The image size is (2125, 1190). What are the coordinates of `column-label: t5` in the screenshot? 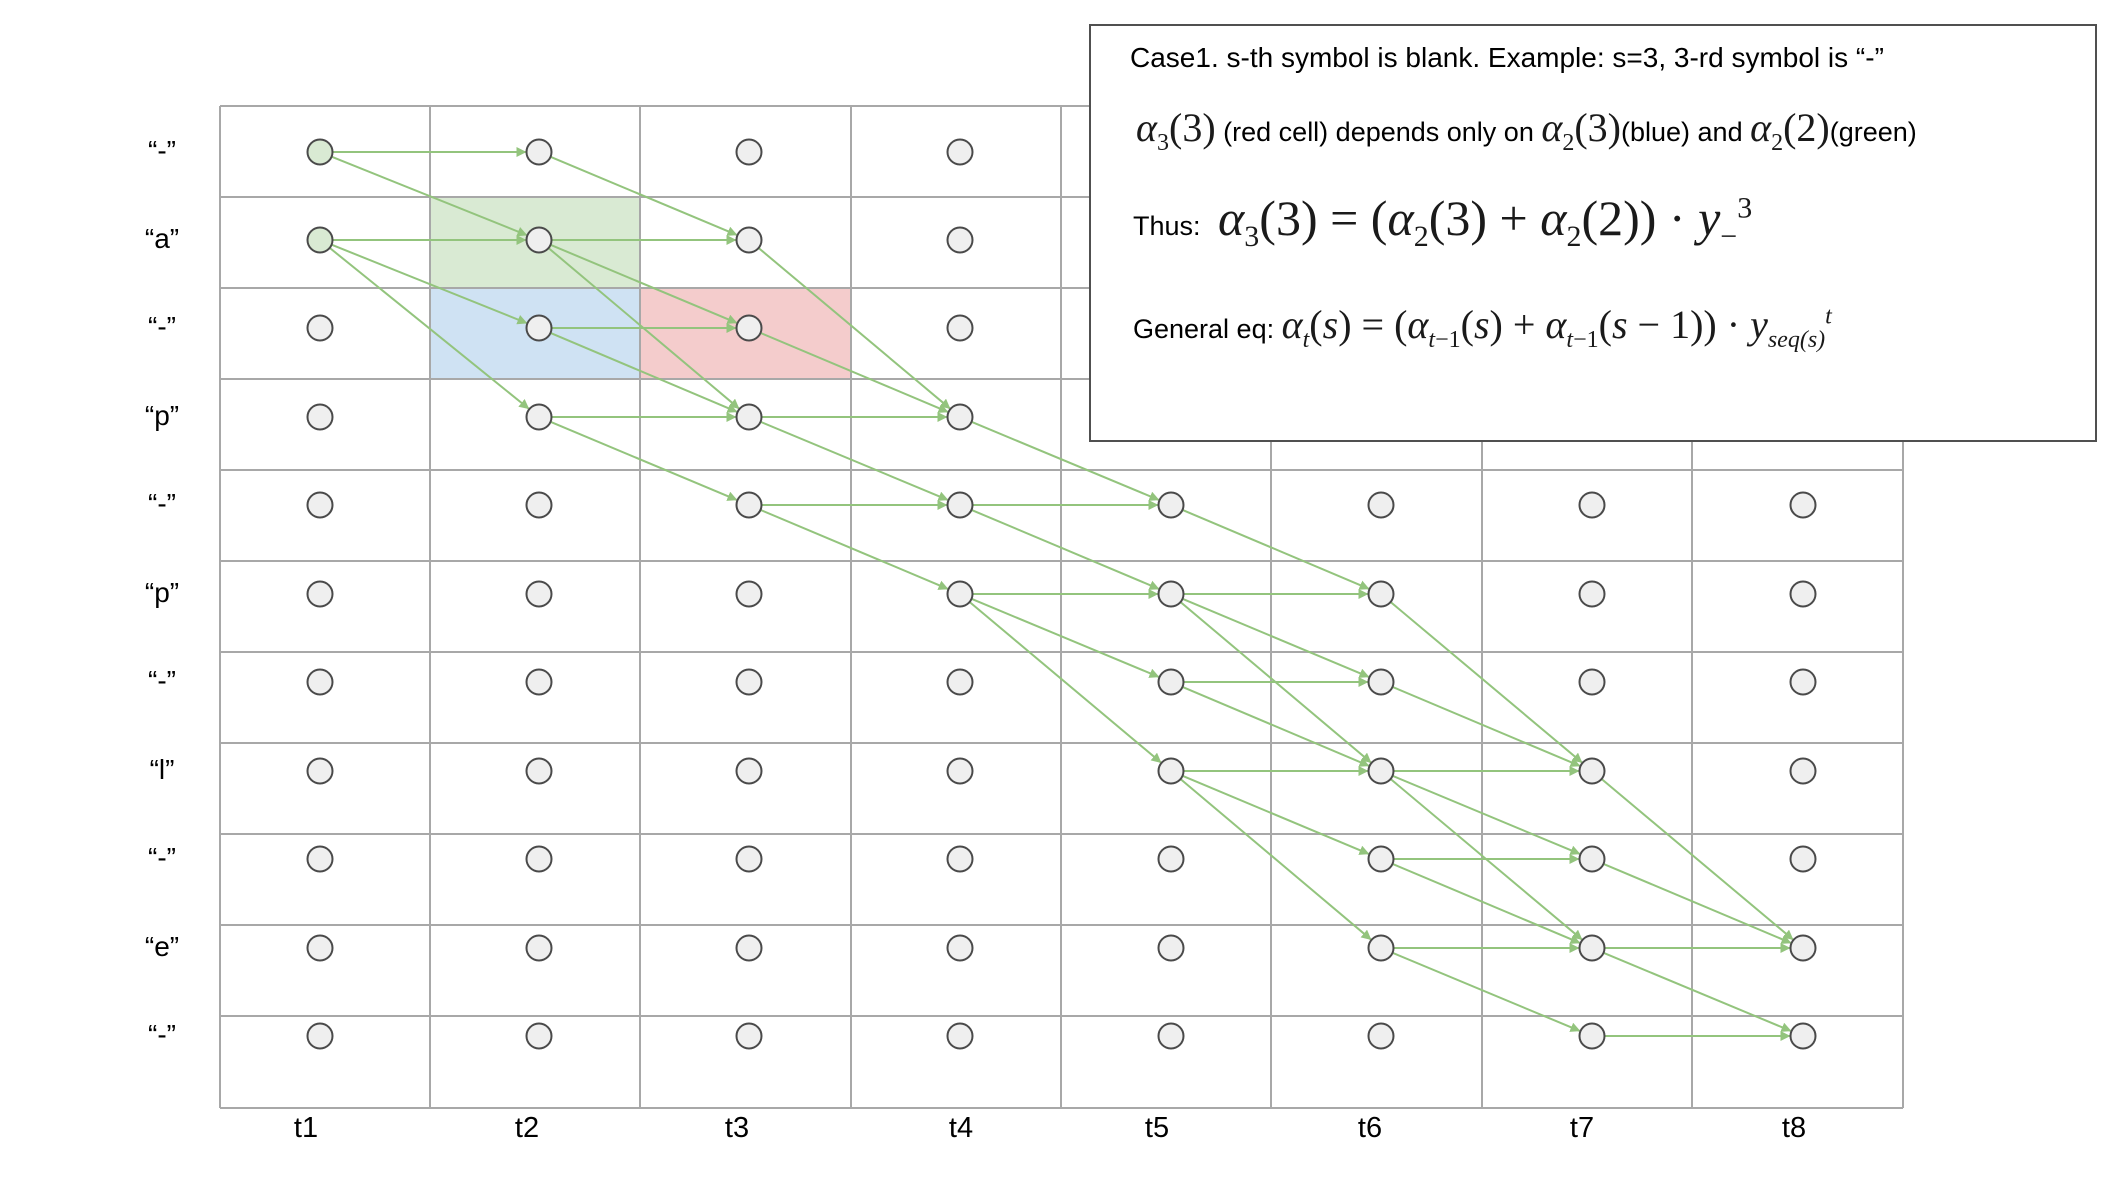 It's located at (1157, 1128).